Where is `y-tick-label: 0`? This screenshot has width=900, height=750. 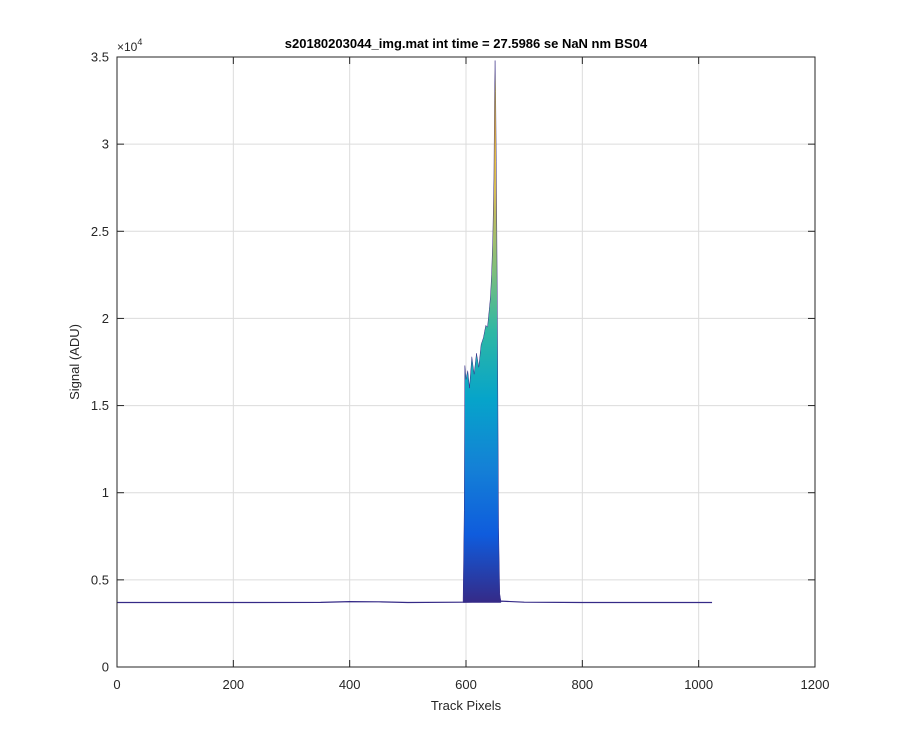 y-tick-label: 0 is located at coordinates (105, 667).